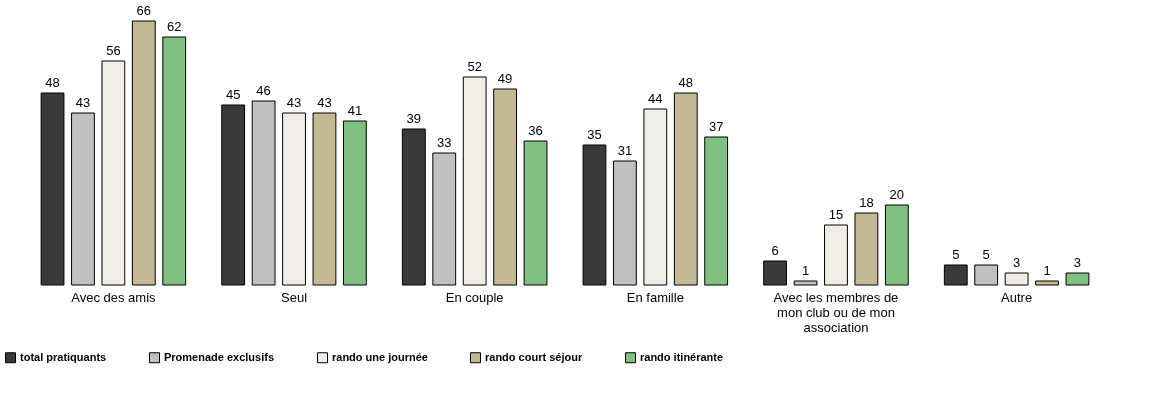  Describe the element at coordinates (836, 214) in the screenshot. I see `data-label: 15` at that location.